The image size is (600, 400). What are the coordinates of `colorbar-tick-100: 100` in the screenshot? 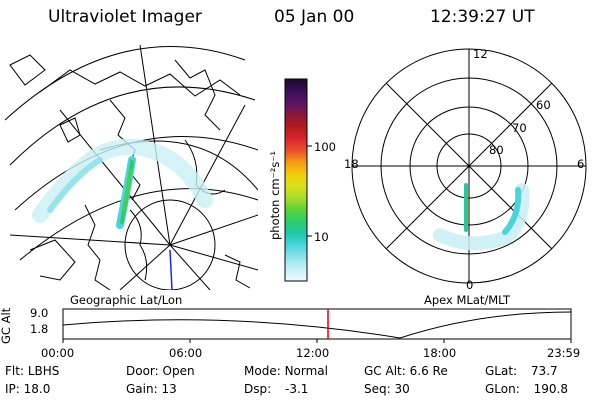 It's located at (325, 147).